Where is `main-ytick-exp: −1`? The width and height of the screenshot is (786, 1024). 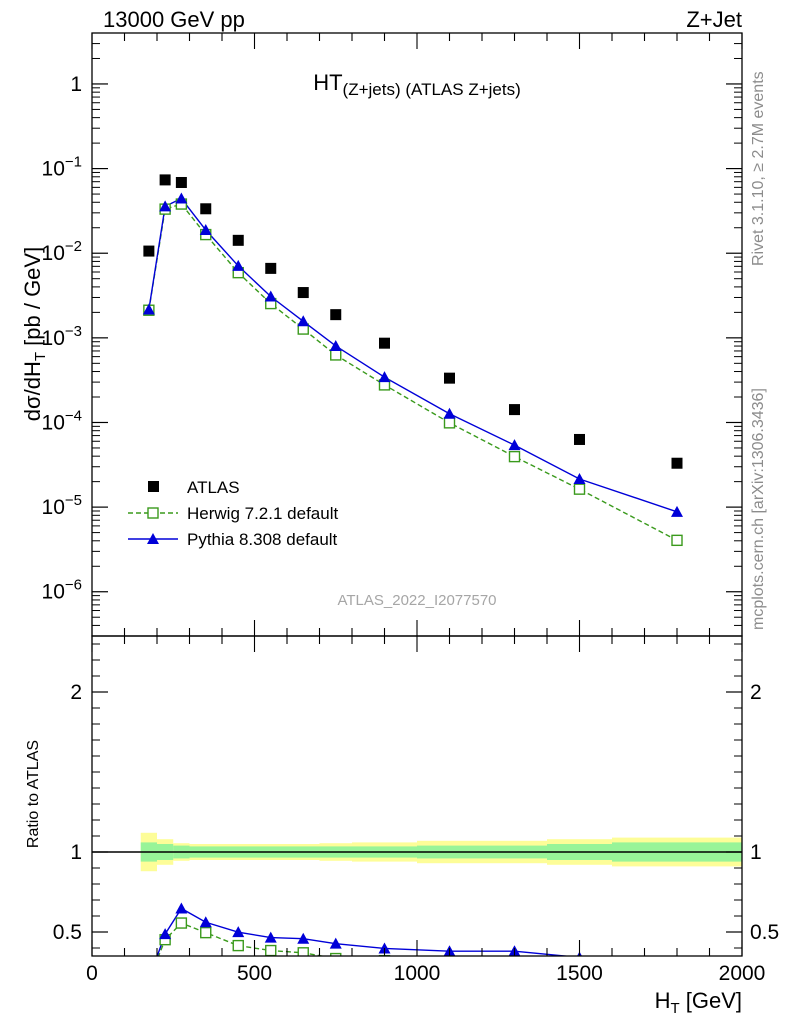 main-ytick-exp: −1 is located at coordinates (73, 162).